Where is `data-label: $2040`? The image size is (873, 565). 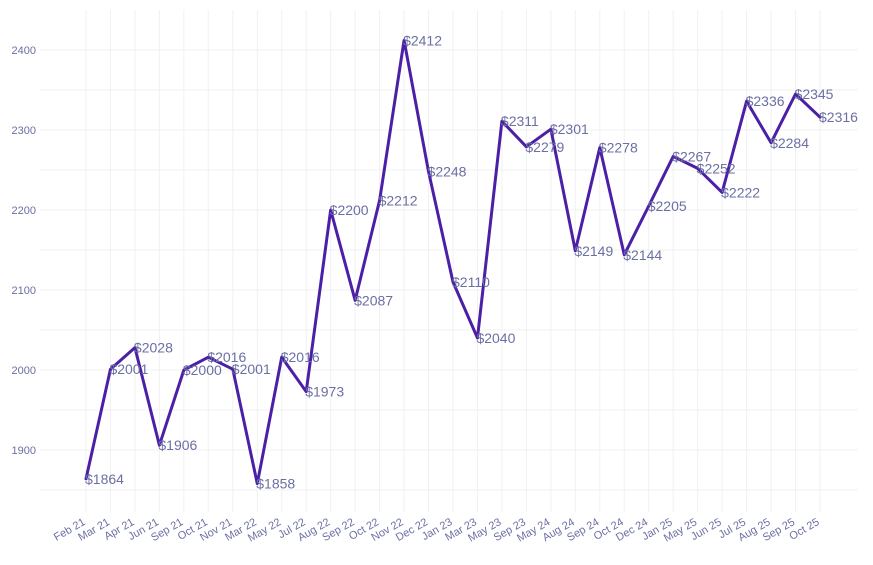
data-label: $2040 is located at coordinates (495, 338).